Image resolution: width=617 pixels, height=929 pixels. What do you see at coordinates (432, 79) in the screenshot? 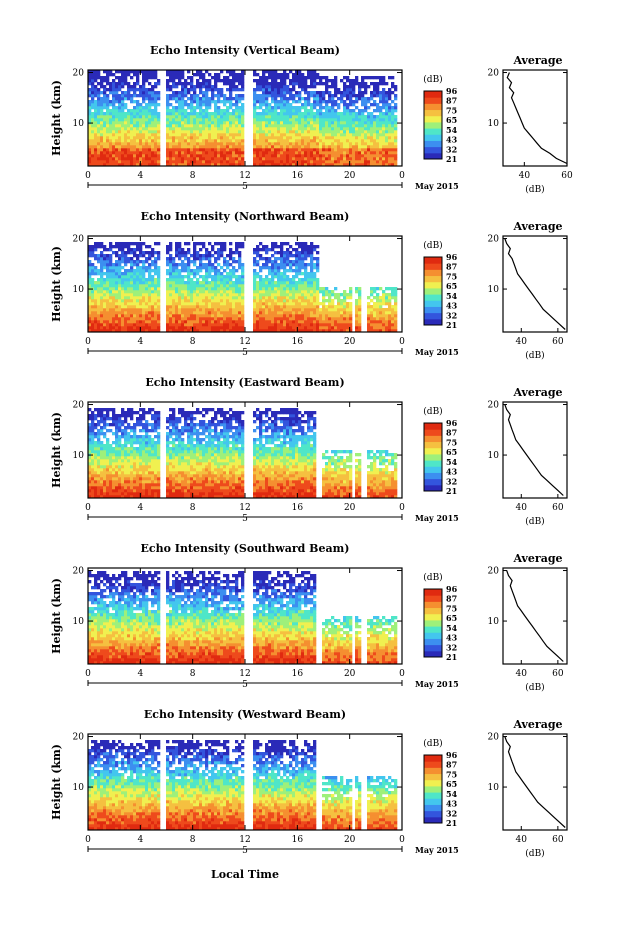
I see `colorbar-unit: (dB)` at bounding box center [432, 79].